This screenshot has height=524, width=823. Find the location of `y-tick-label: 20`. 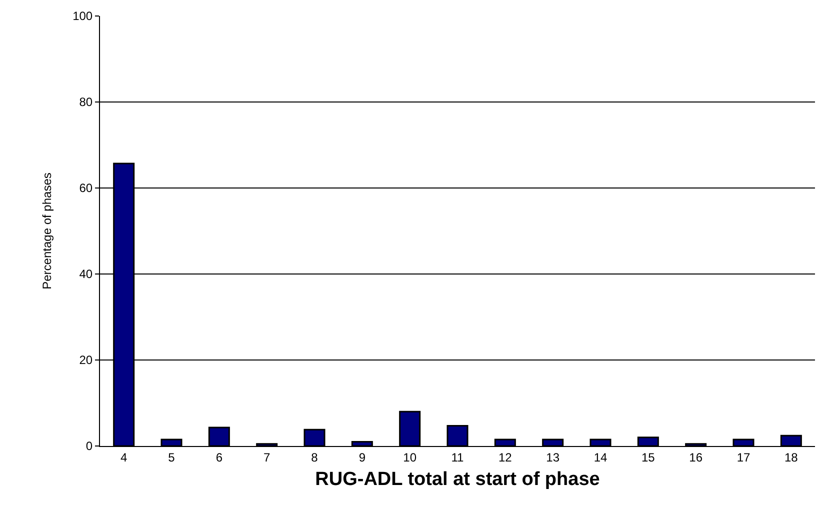

y-tick-label: 20 is located at coordinates (86, 360).